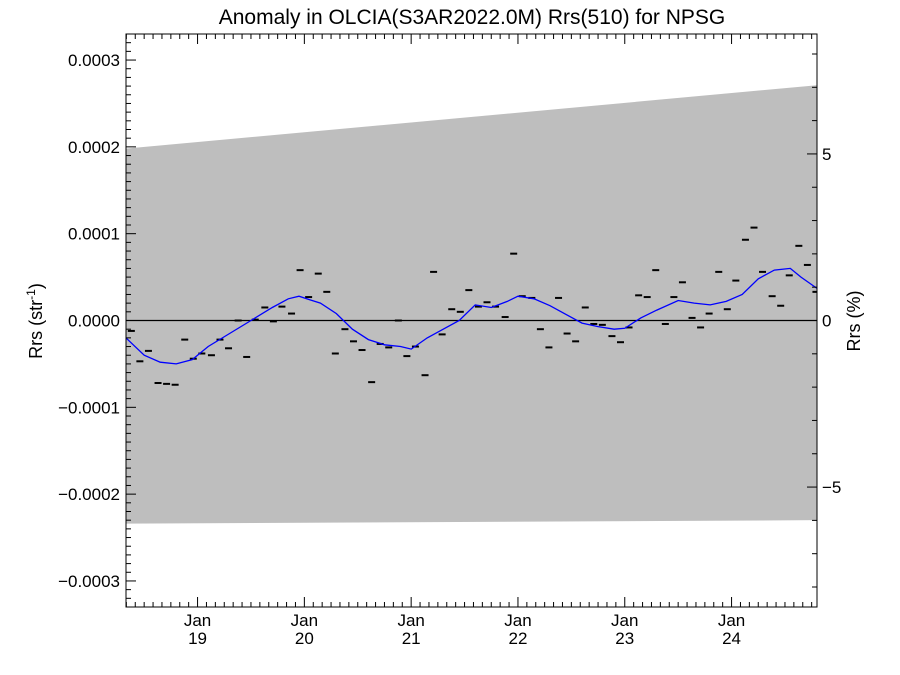  Describe the element at coordinates (304, 638) in the screenshot. I see `x-tick-label-year: 20` at that location.